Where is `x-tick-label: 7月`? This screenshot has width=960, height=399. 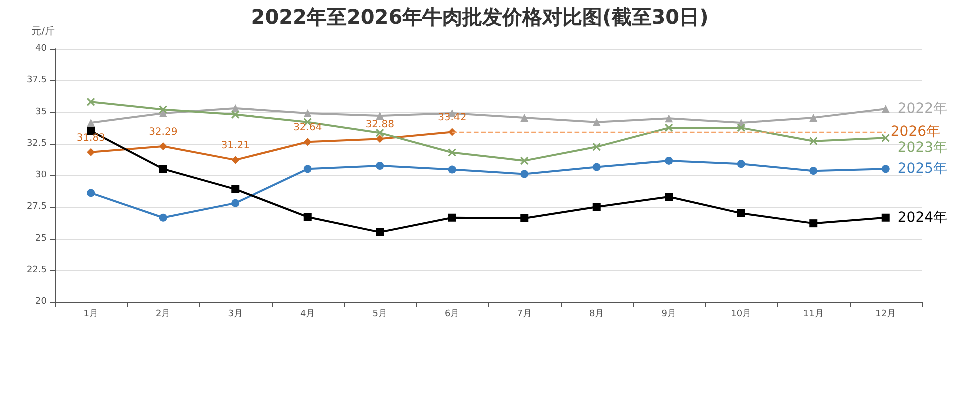 x-tick-label: 7月 is located at coordinates (524, 315).